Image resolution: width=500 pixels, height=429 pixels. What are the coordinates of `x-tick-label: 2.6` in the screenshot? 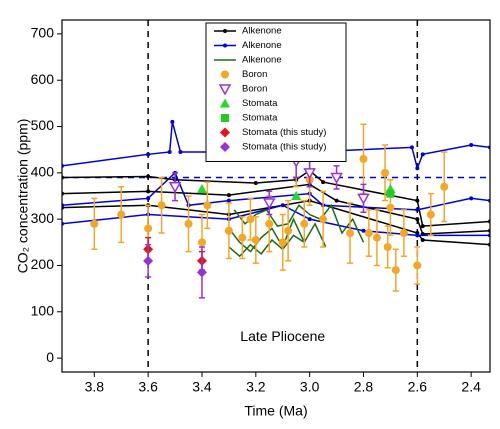 It's located at (418, 387).